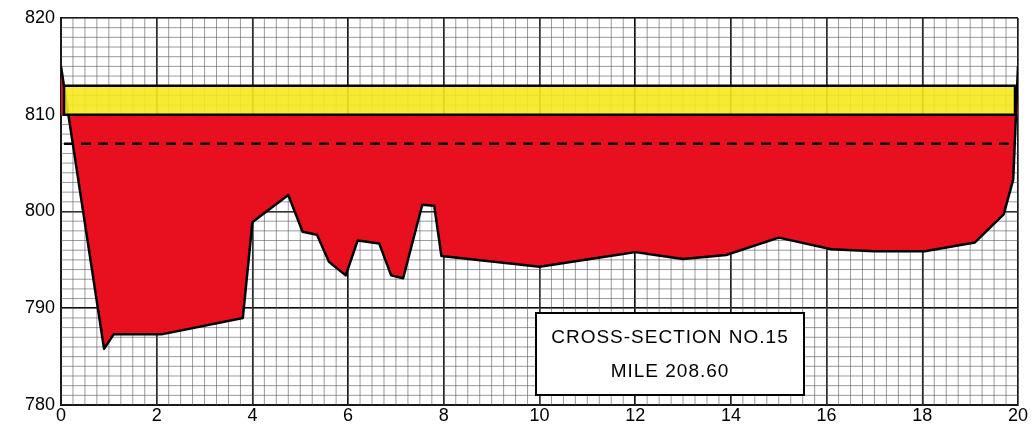 The height and width of the screenshot is (425, 1035). What do you see at coordinates (1018, 414) in the screenshot?
I see `x-tick-label: 20` at bounding box center [1018, 414].